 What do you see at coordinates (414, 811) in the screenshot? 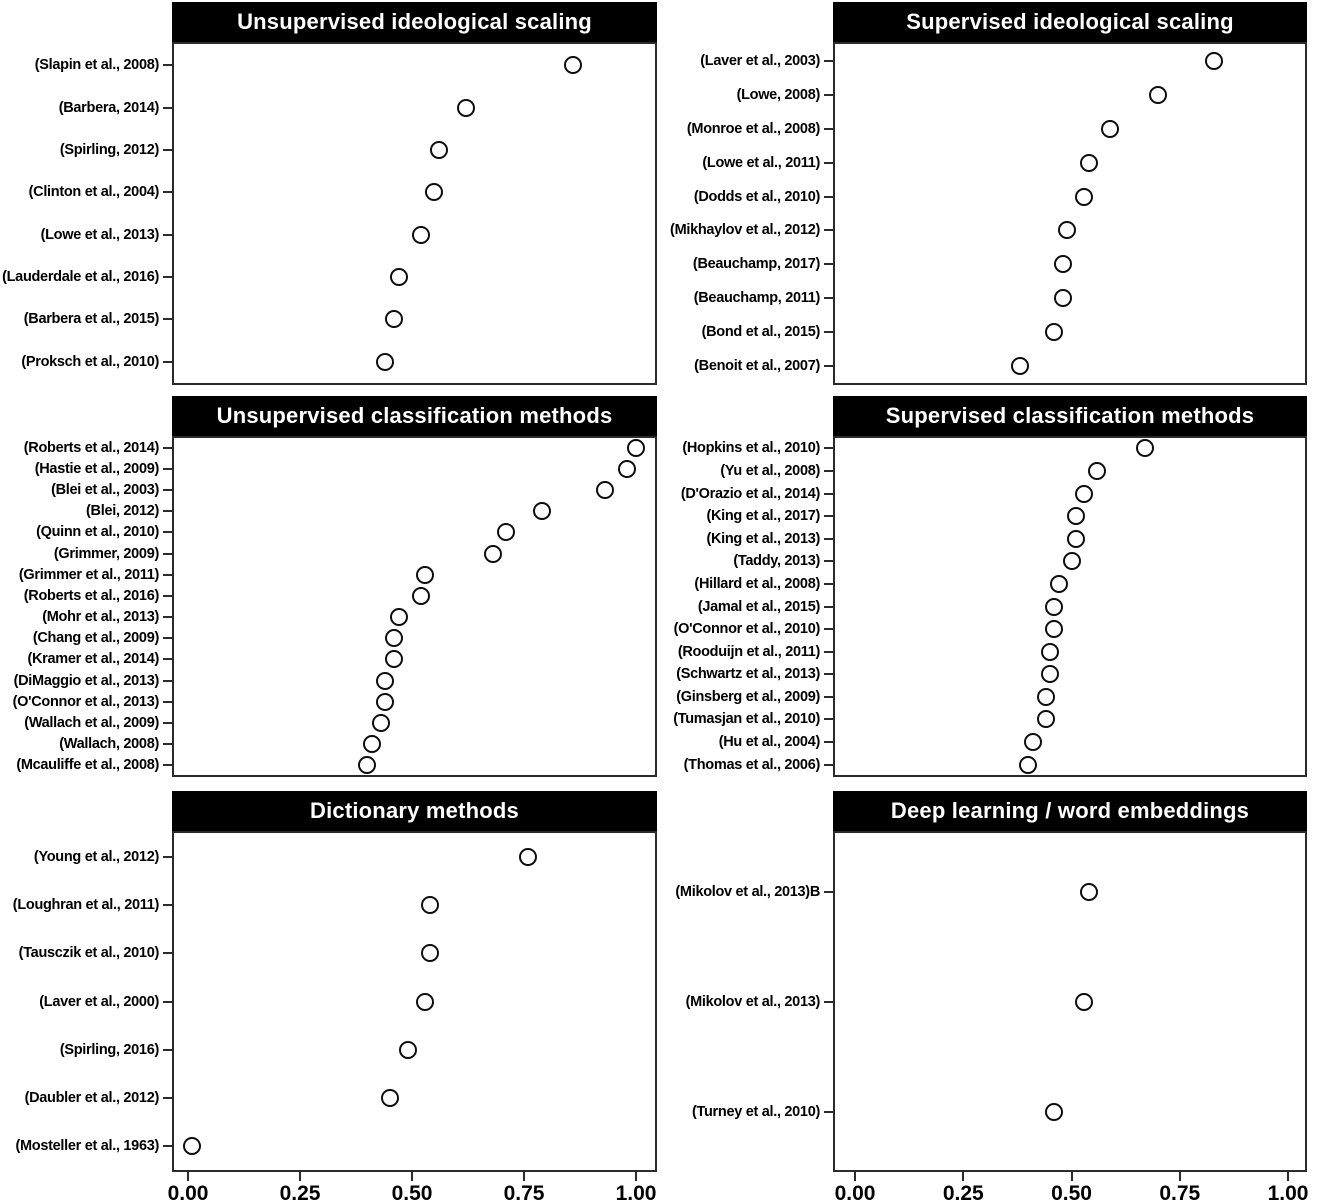
I see `panel-title: Dictionary methods` at bounding box center [414, 811].